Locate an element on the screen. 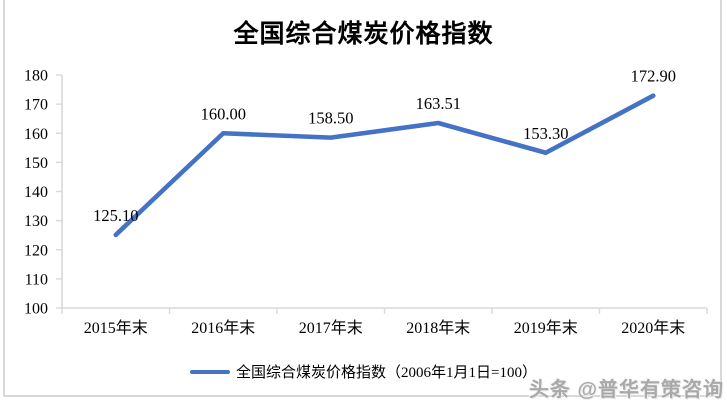 The height and width of the screenshot is (405, 727). legend-line-marker is located at coordinates (210, 371).